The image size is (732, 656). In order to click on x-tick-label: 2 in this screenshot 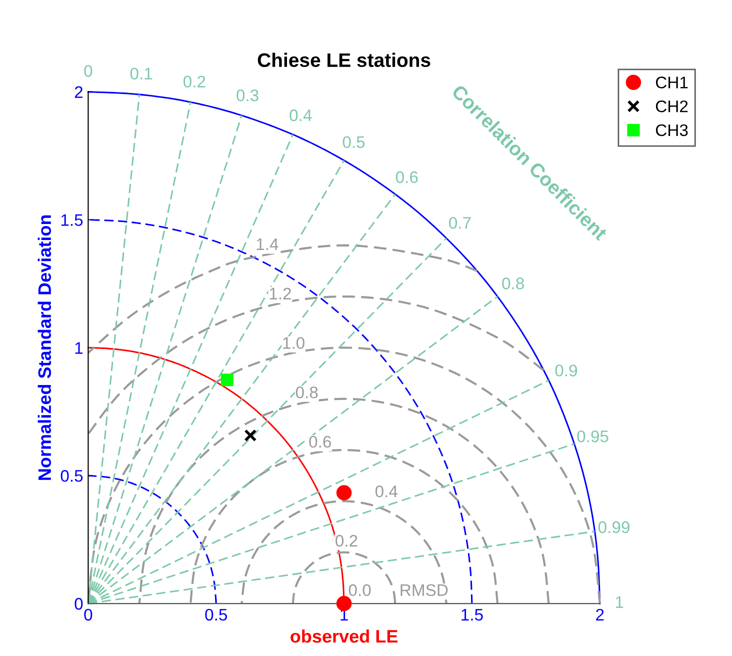, I will do `click(600, 614)`.